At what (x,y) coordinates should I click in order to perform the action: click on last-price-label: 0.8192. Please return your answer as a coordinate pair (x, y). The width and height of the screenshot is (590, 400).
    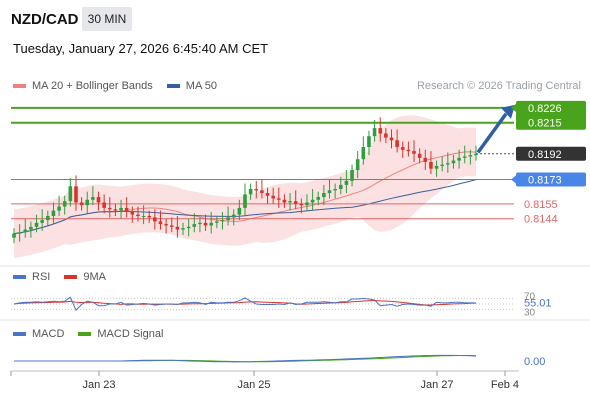
    Looking at the image, I should click on (545, 155).